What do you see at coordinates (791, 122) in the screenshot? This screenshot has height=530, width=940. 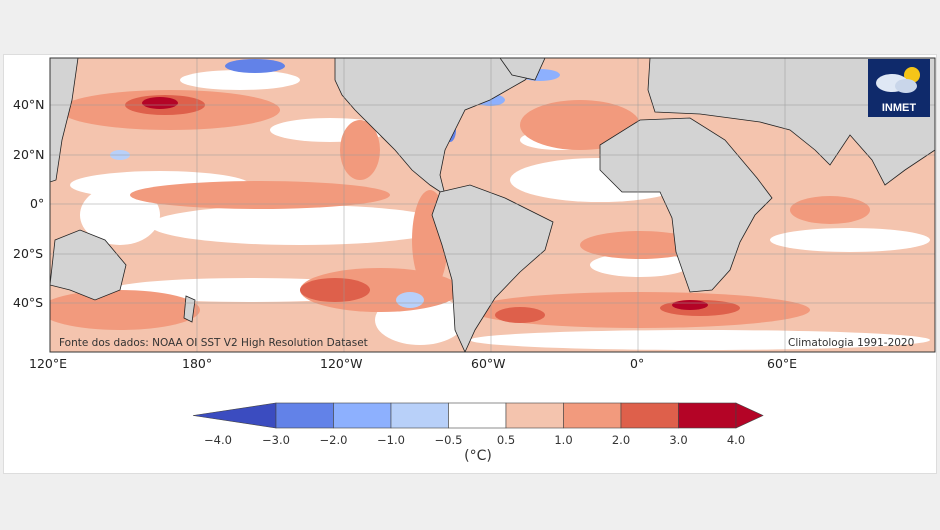 I see `eurasia` at bounding box center [791, 122].